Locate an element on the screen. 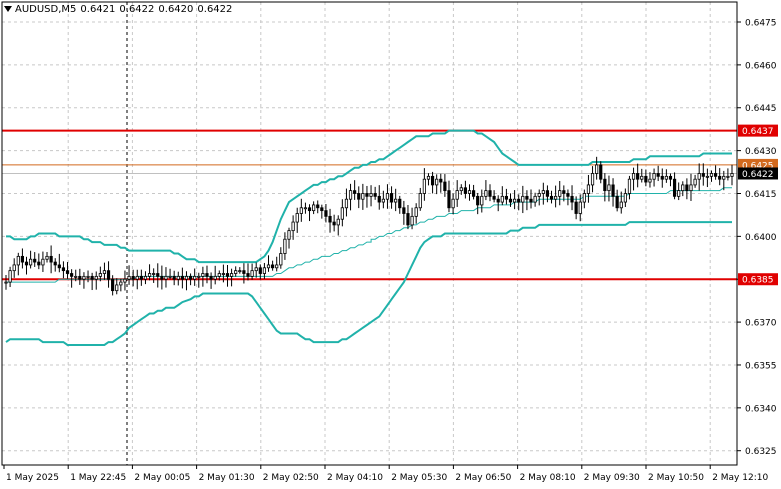  x-tick-label: 2 May 01:30 is located at coordinates (227, 478).